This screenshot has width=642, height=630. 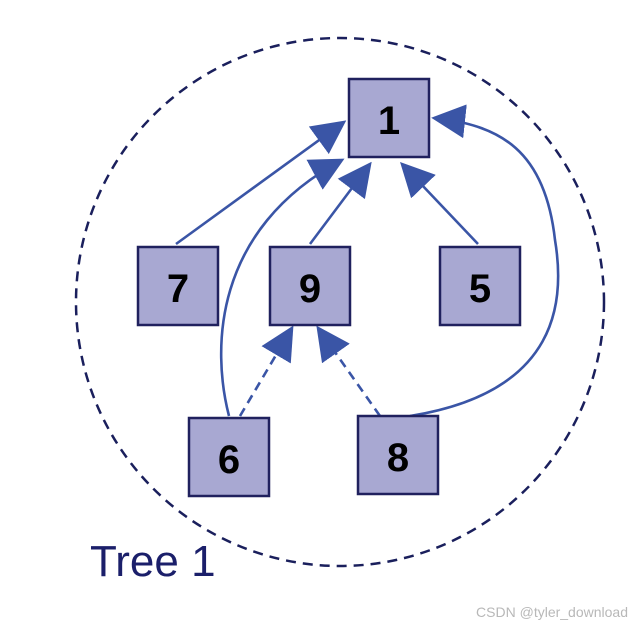 I want to click on node-5-label: 5, so click(x=480, y=289).